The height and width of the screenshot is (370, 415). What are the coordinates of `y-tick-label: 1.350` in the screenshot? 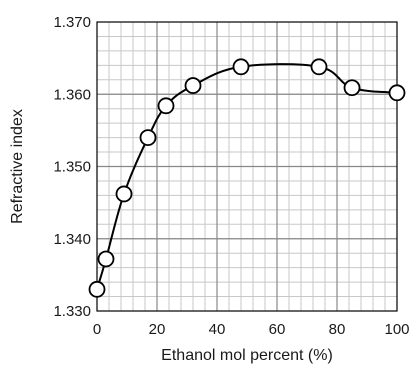 It's located at (72, 167).